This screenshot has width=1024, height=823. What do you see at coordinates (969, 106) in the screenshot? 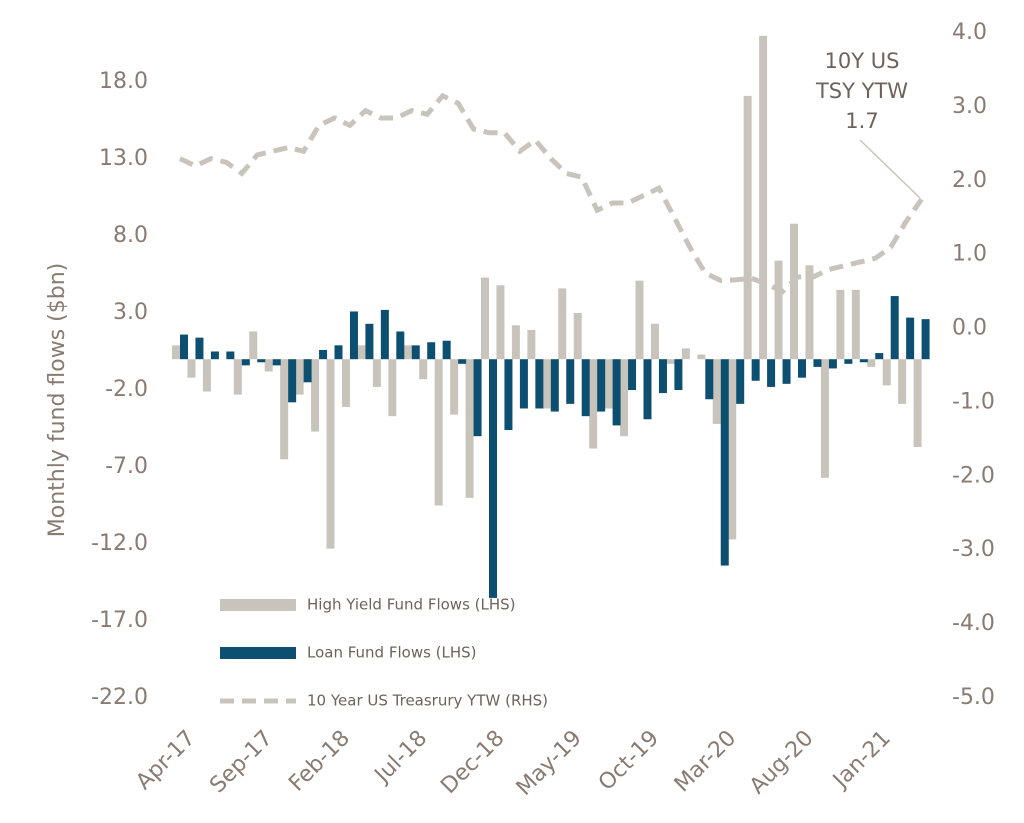
I see `y2-tick-label: 3.0` at bounding box center [969, 106].